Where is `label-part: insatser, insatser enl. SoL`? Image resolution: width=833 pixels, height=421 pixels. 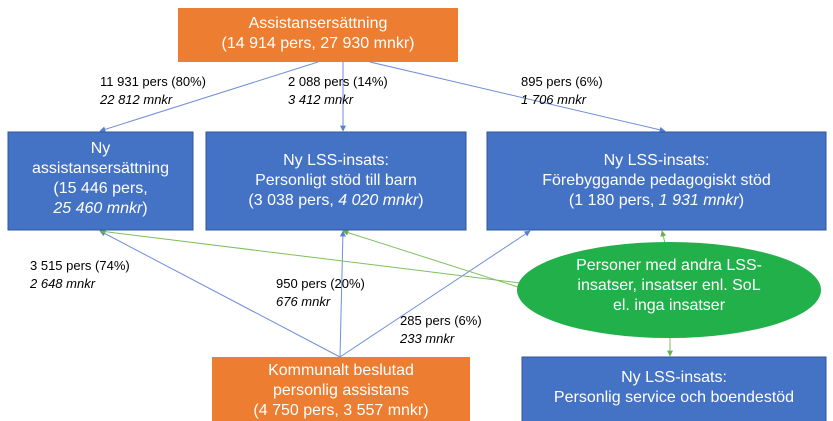
label-part: insatser, insatser enl. SoL is located at coordinates (668, 285).